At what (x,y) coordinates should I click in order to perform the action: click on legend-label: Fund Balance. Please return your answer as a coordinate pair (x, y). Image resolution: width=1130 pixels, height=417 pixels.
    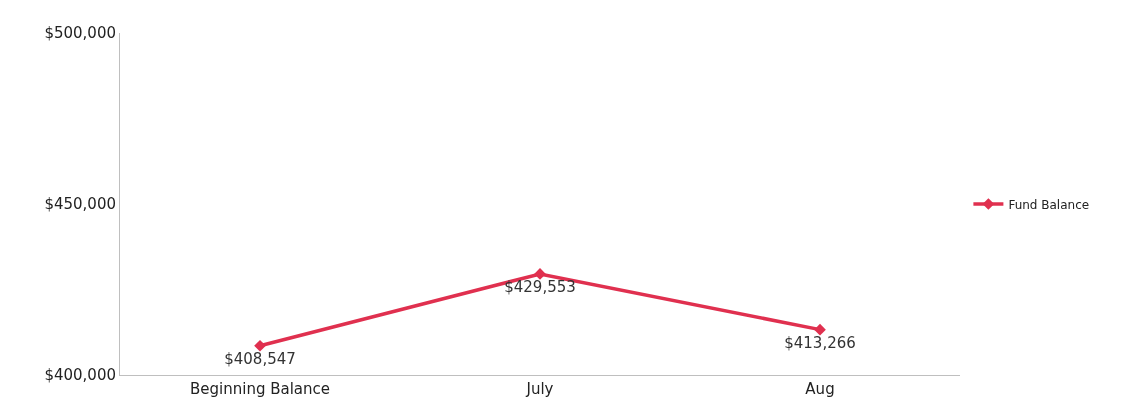
    Looking at the image, I should click on (1049, 204).